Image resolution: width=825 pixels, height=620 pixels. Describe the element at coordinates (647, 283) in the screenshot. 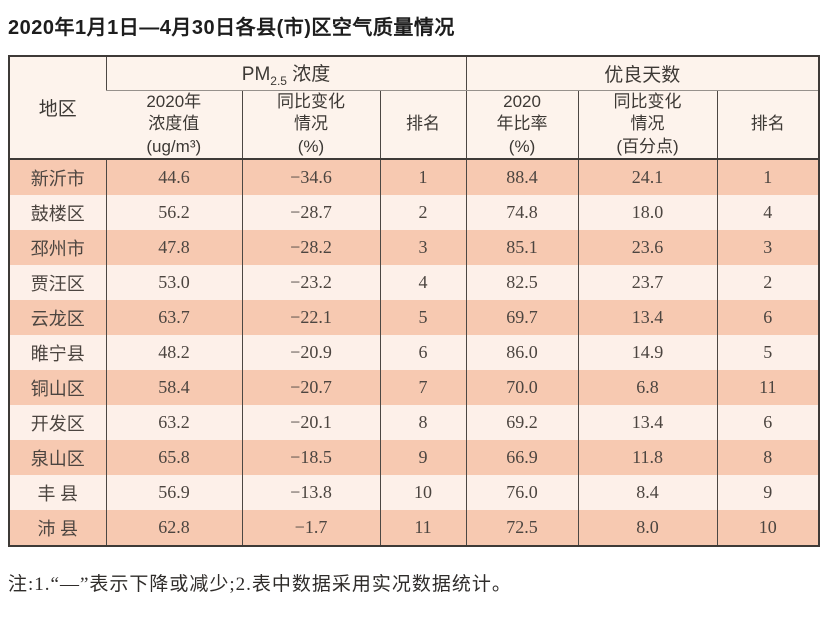

I see `good-change-cell: 23.7` at that location.